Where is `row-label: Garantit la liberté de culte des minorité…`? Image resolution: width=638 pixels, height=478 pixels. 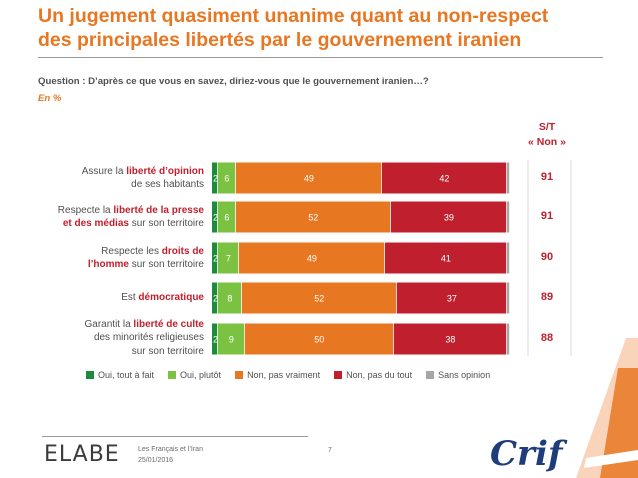
row-label: Garantit la liberté de culte des minorité… is located at coordinates (144, 337).